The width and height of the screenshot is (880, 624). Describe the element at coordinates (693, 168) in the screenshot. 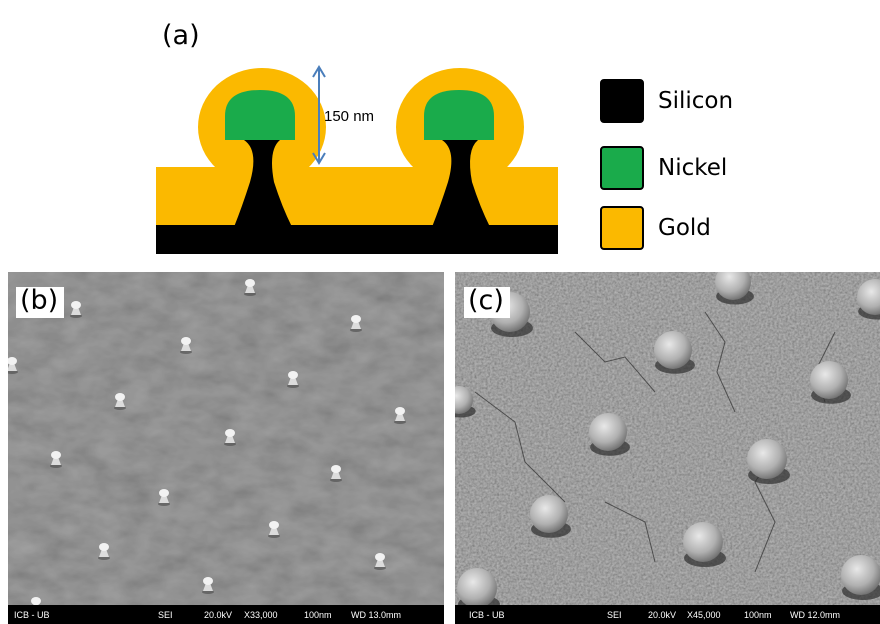

I see `legend-label-nickel: Nickel` at that location.